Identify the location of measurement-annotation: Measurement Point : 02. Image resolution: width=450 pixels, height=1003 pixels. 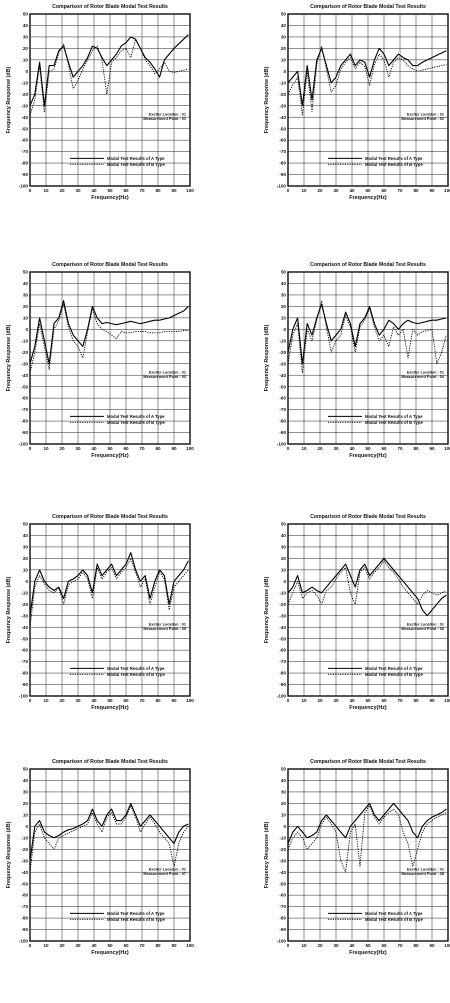
(422, 119).